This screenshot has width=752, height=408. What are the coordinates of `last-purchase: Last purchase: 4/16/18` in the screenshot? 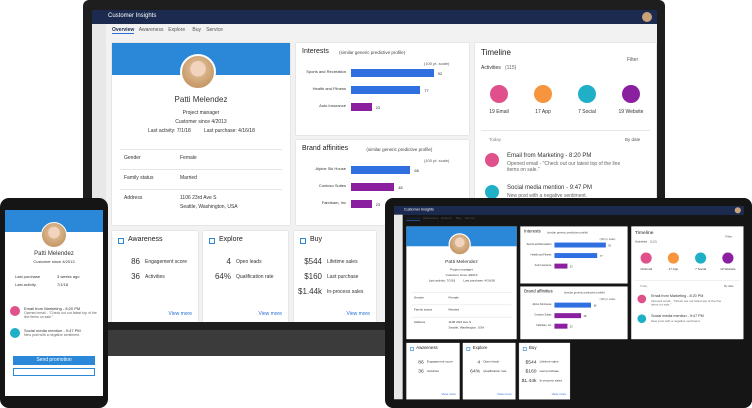 It's located at (479, 281).